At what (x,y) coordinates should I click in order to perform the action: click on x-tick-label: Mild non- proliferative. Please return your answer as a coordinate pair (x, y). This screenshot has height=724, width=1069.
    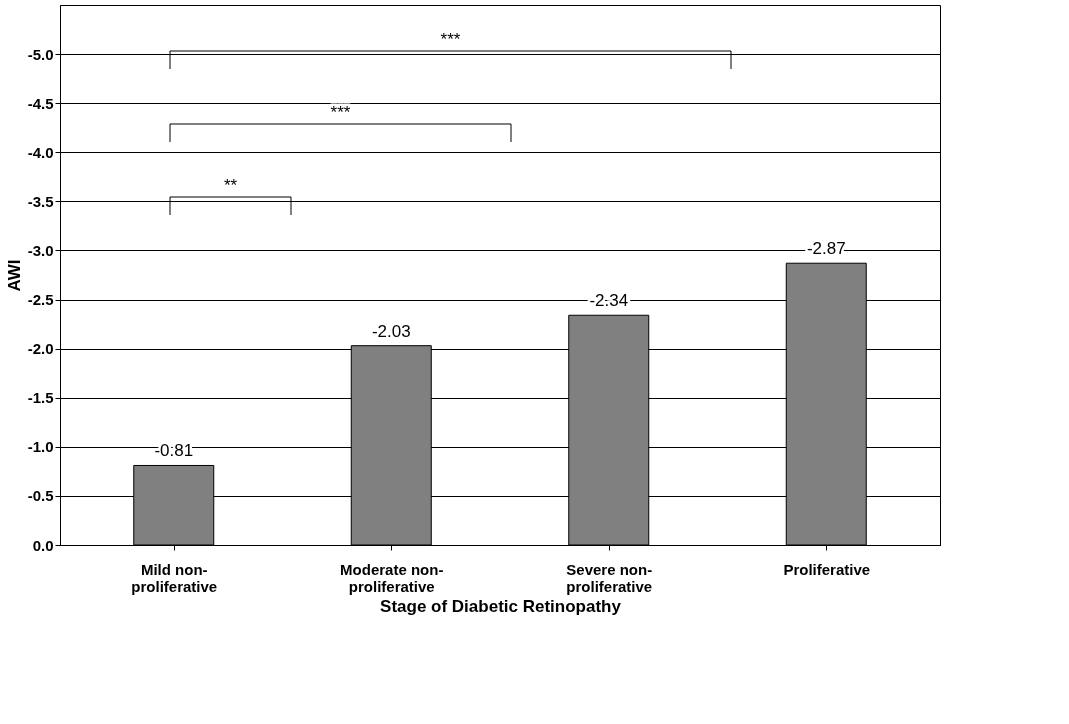
    Looking at the image, I should click on (174, 577).